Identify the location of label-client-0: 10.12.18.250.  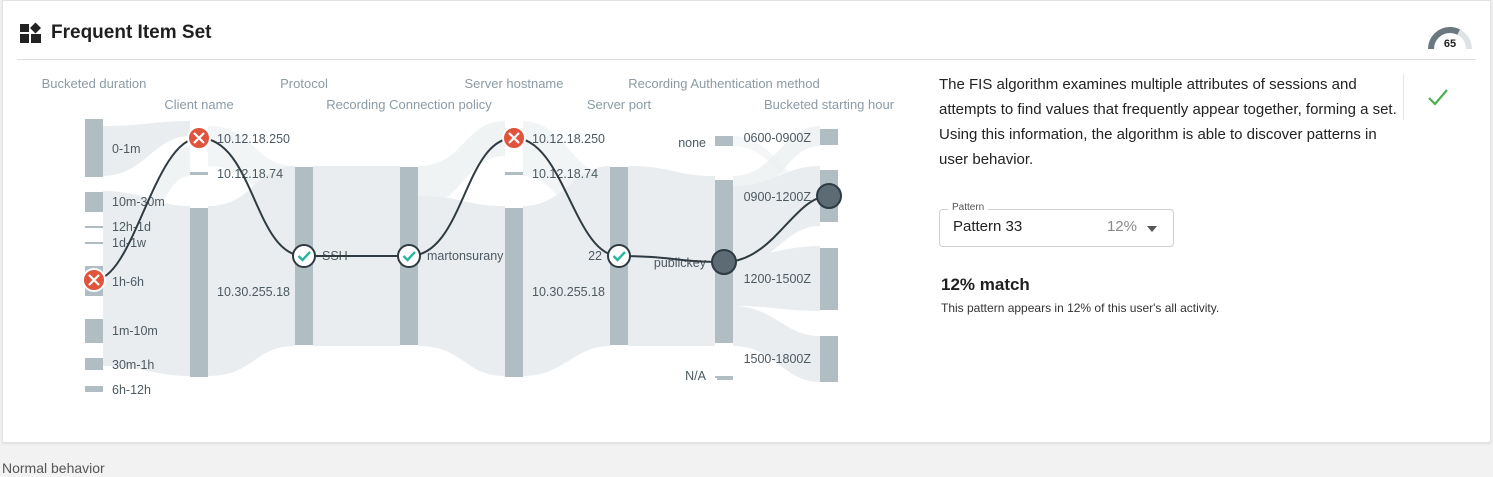
(253, 139).